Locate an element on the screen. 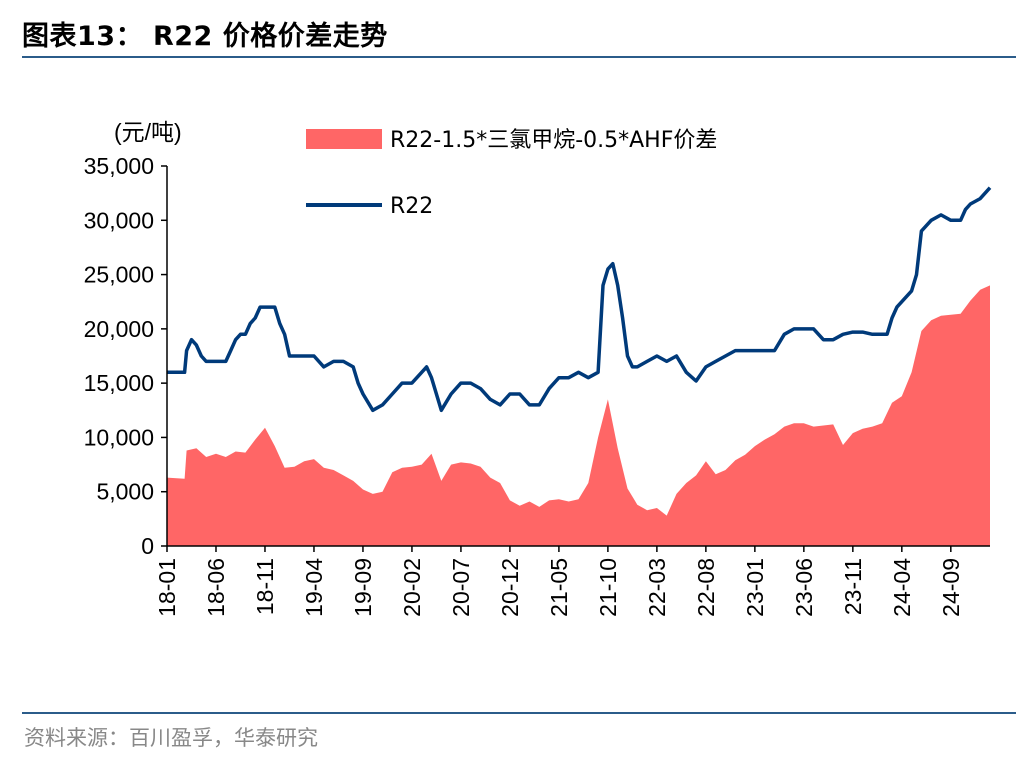 This screenshot has width=1036, height=760. source-note: 资料来源：百川盈孚，华泰研究 is located at coordinates (171, 738).